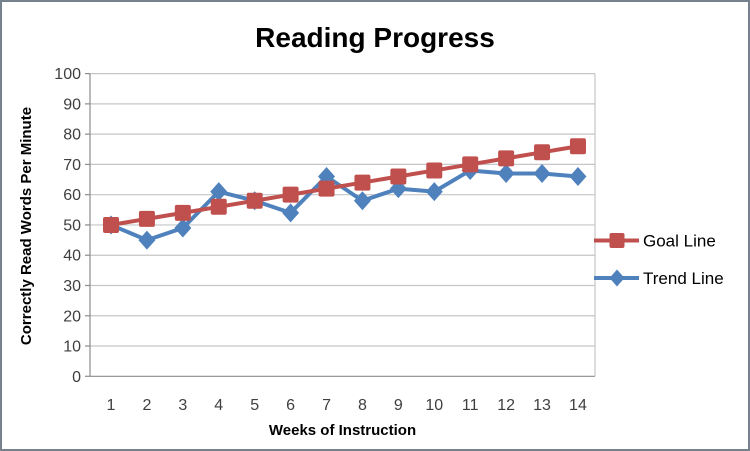 Image resolution: width=750 pixels, height=451 pixels. I want to click on y-tick-label: 60, so click(72, 195).